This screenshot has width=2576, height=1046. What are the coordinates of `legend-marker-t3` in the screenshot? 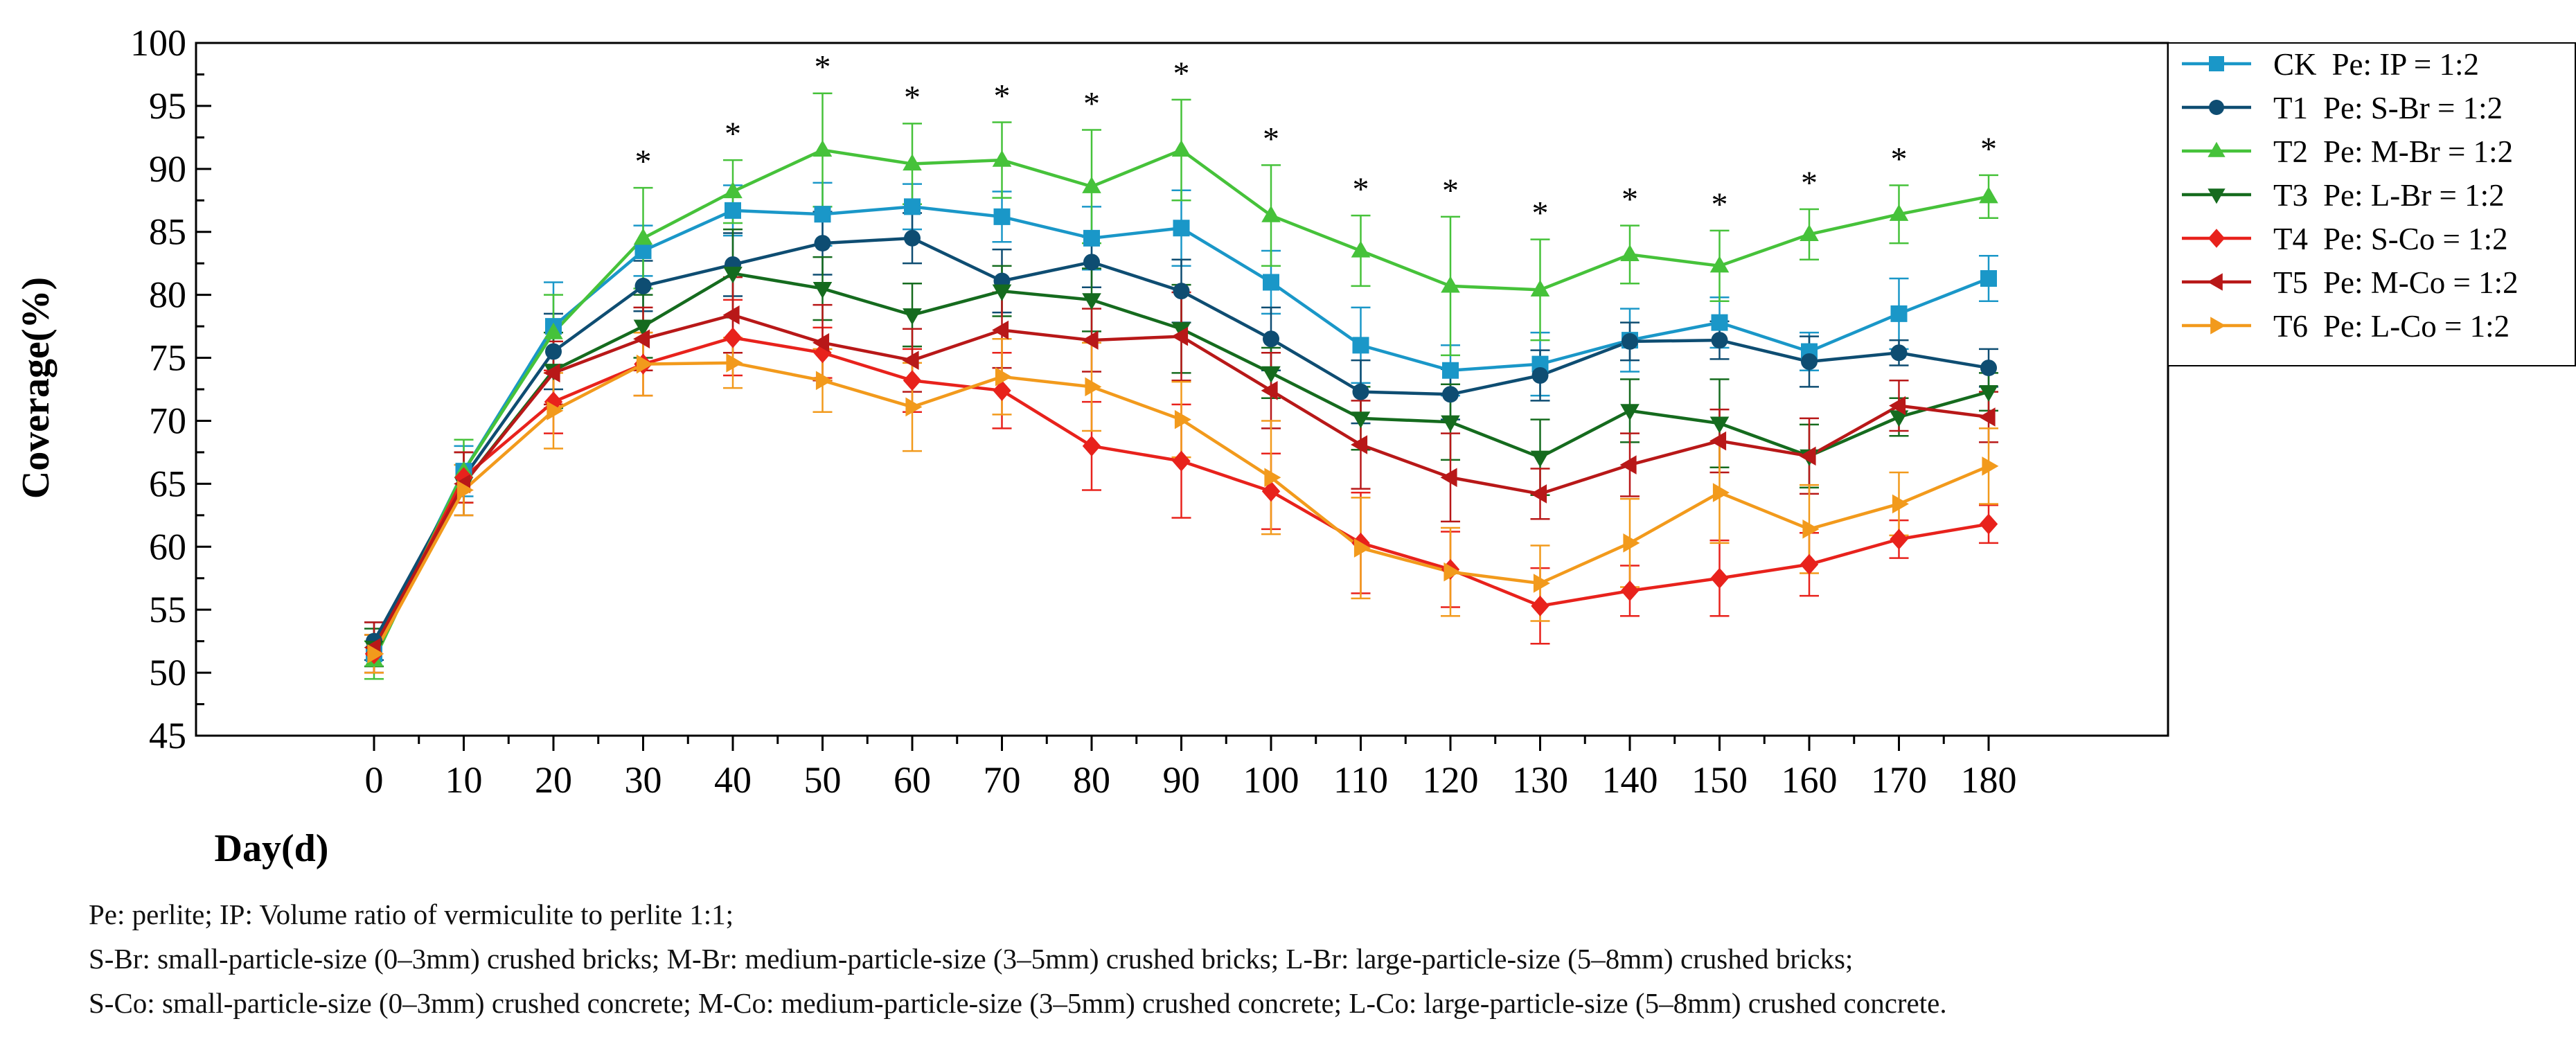 It's located at (2217, 196).